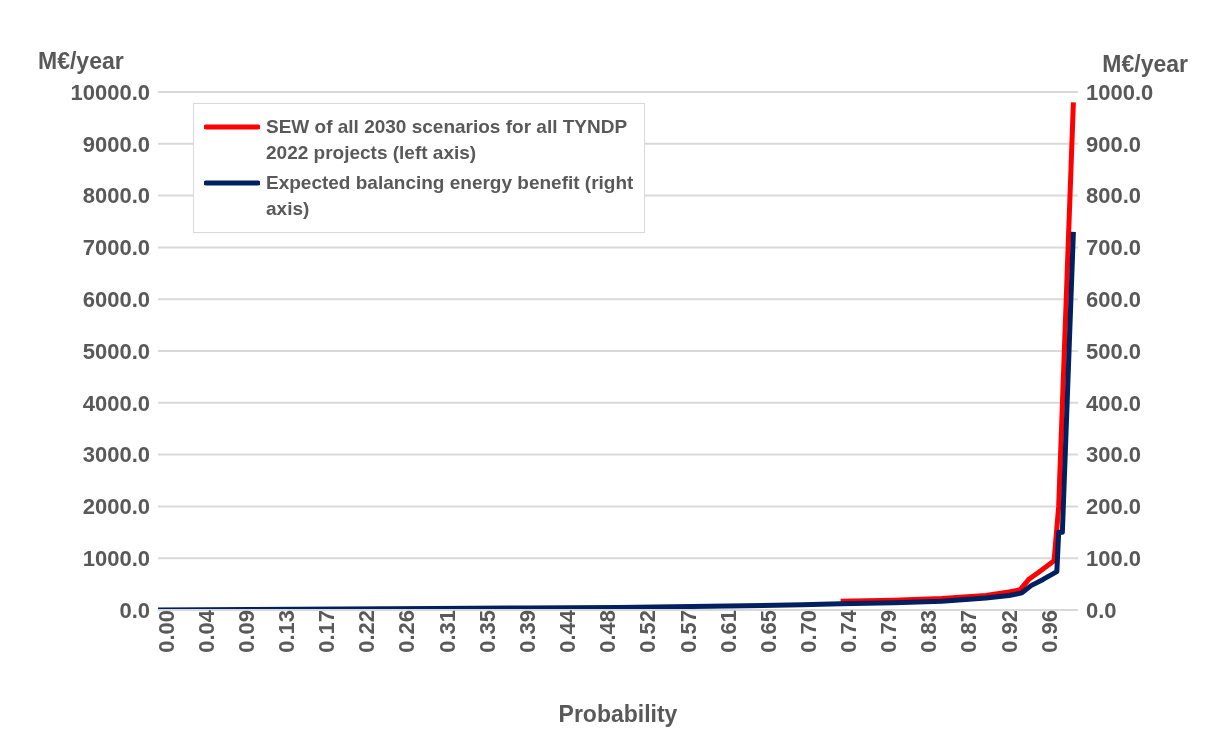  Describe the element at coordinates (1101, 610) in the screenshot. I see `y2-tick-label: 0.0` at that location.